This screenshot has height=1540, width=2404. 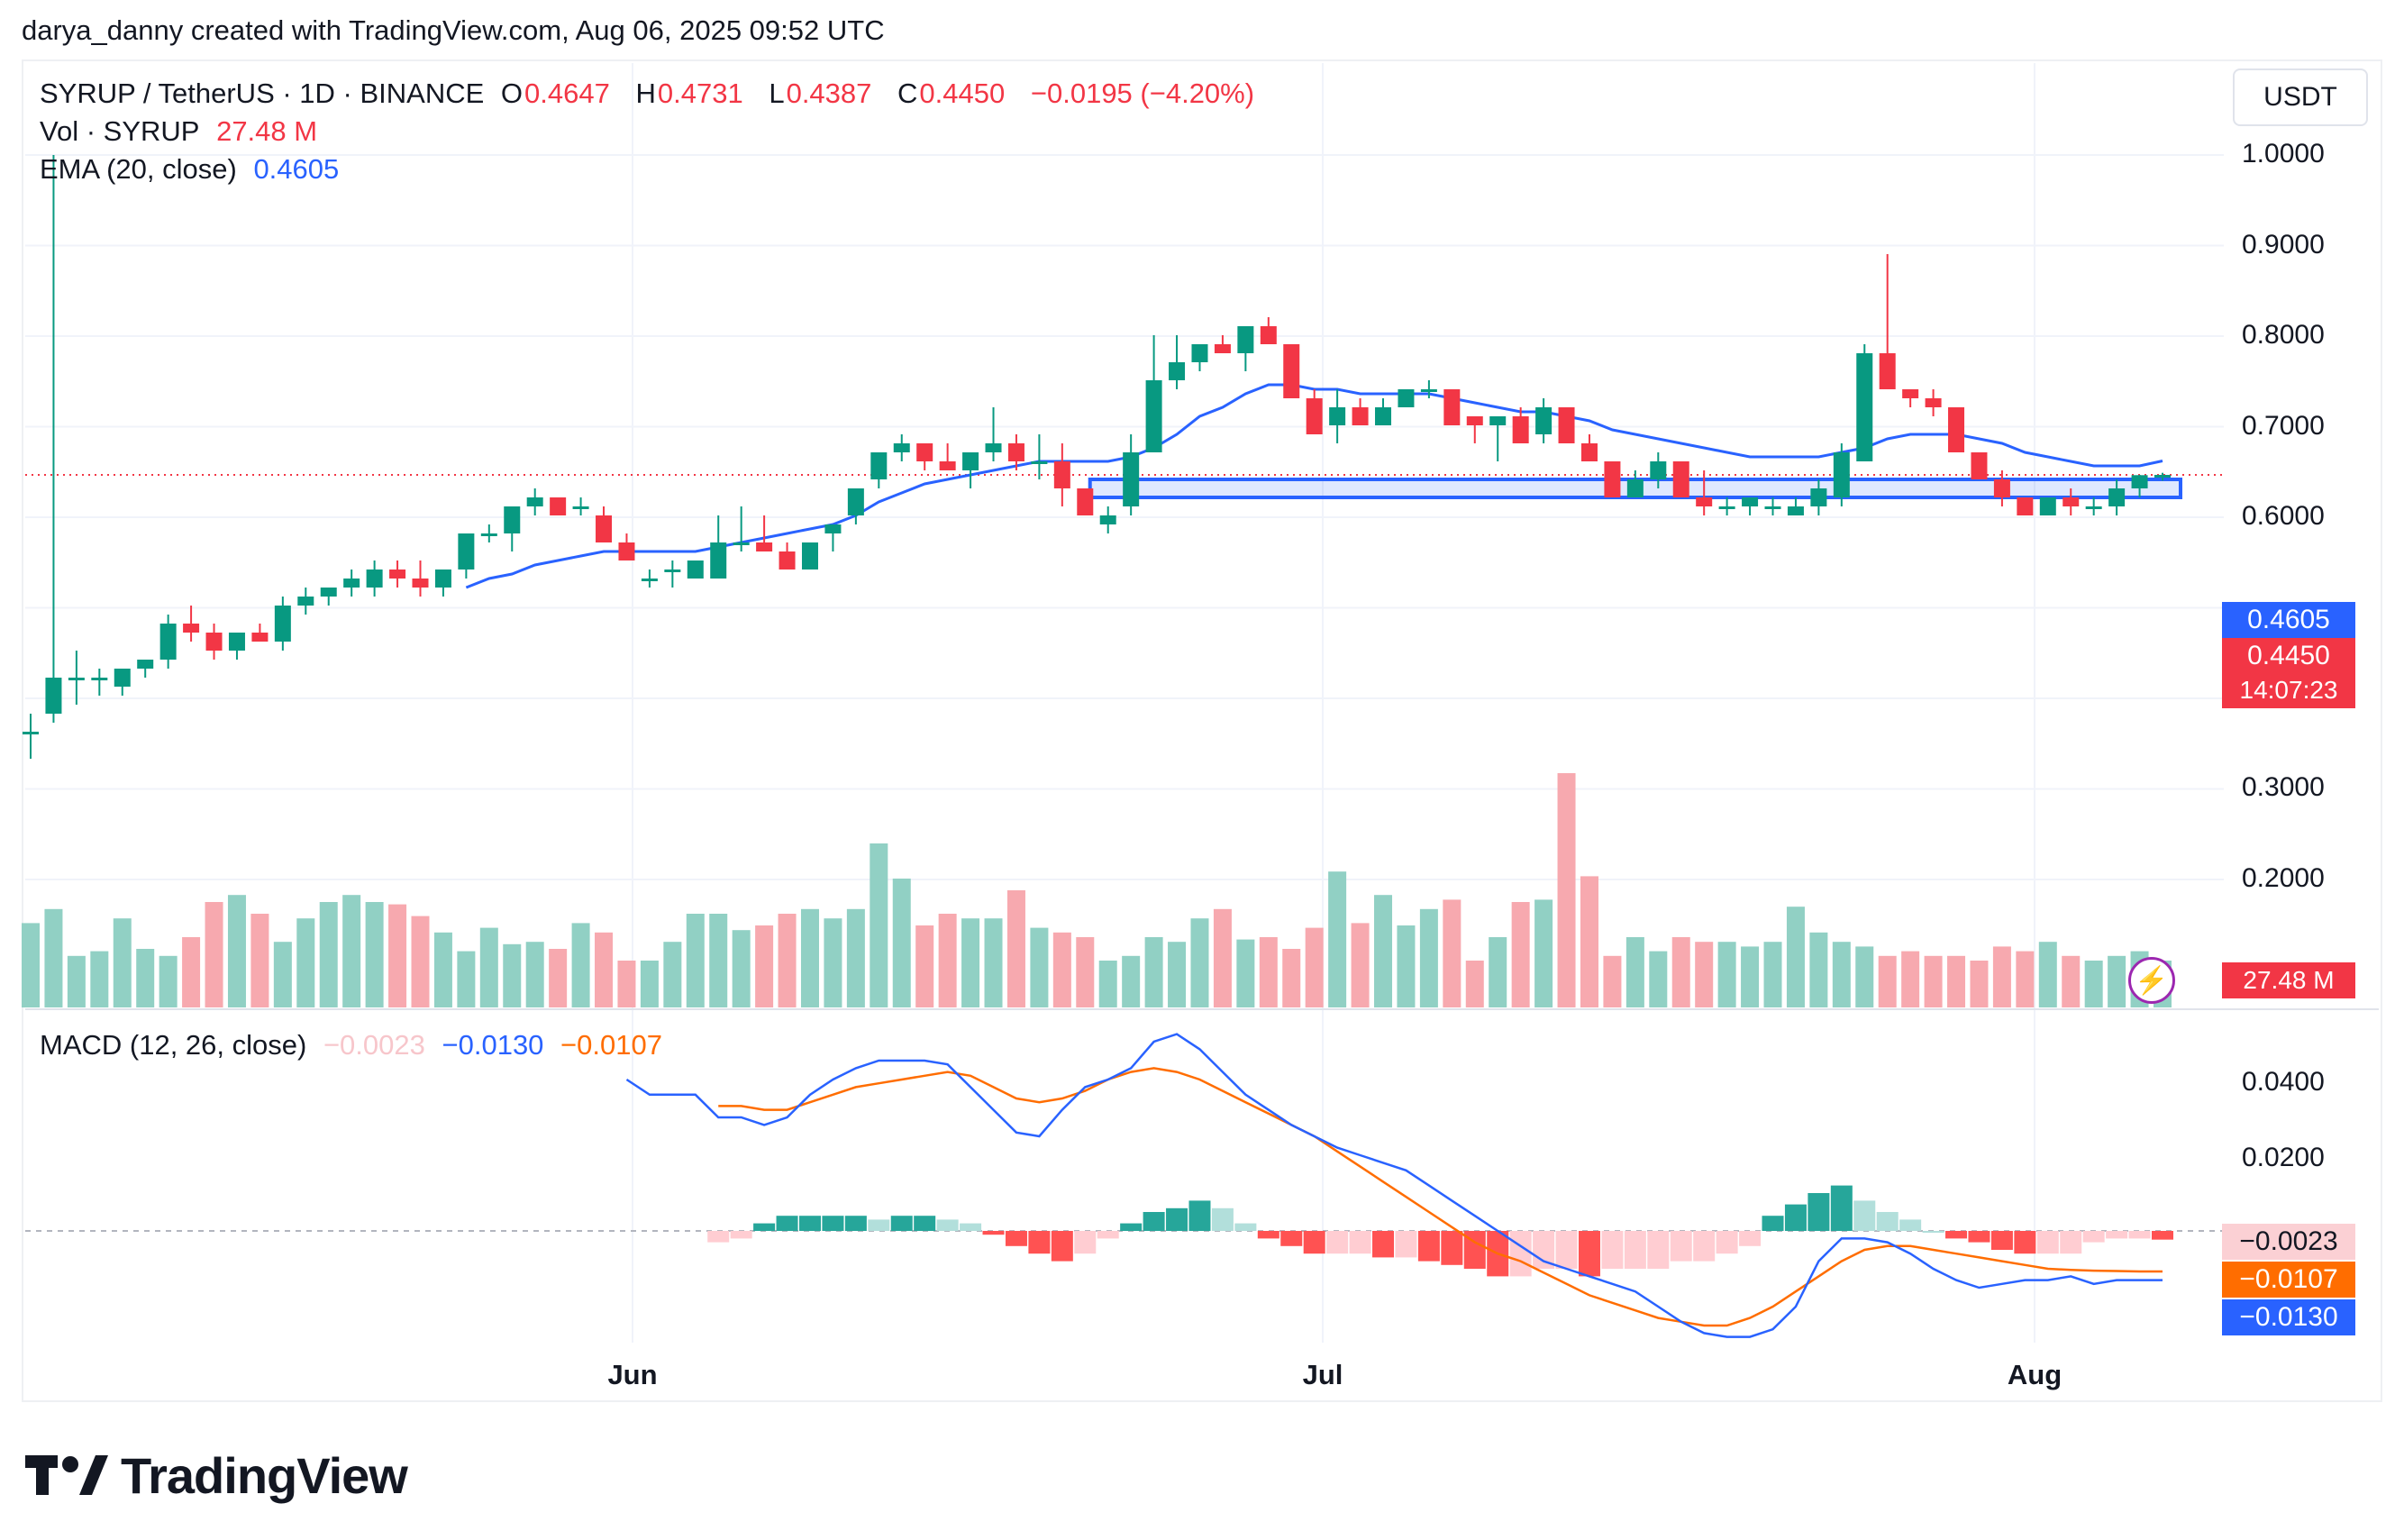 What do you see at coordinates (962, 93) in the screenshot?
I see `close-value: 0.4450` at bounding box center [962, 93].